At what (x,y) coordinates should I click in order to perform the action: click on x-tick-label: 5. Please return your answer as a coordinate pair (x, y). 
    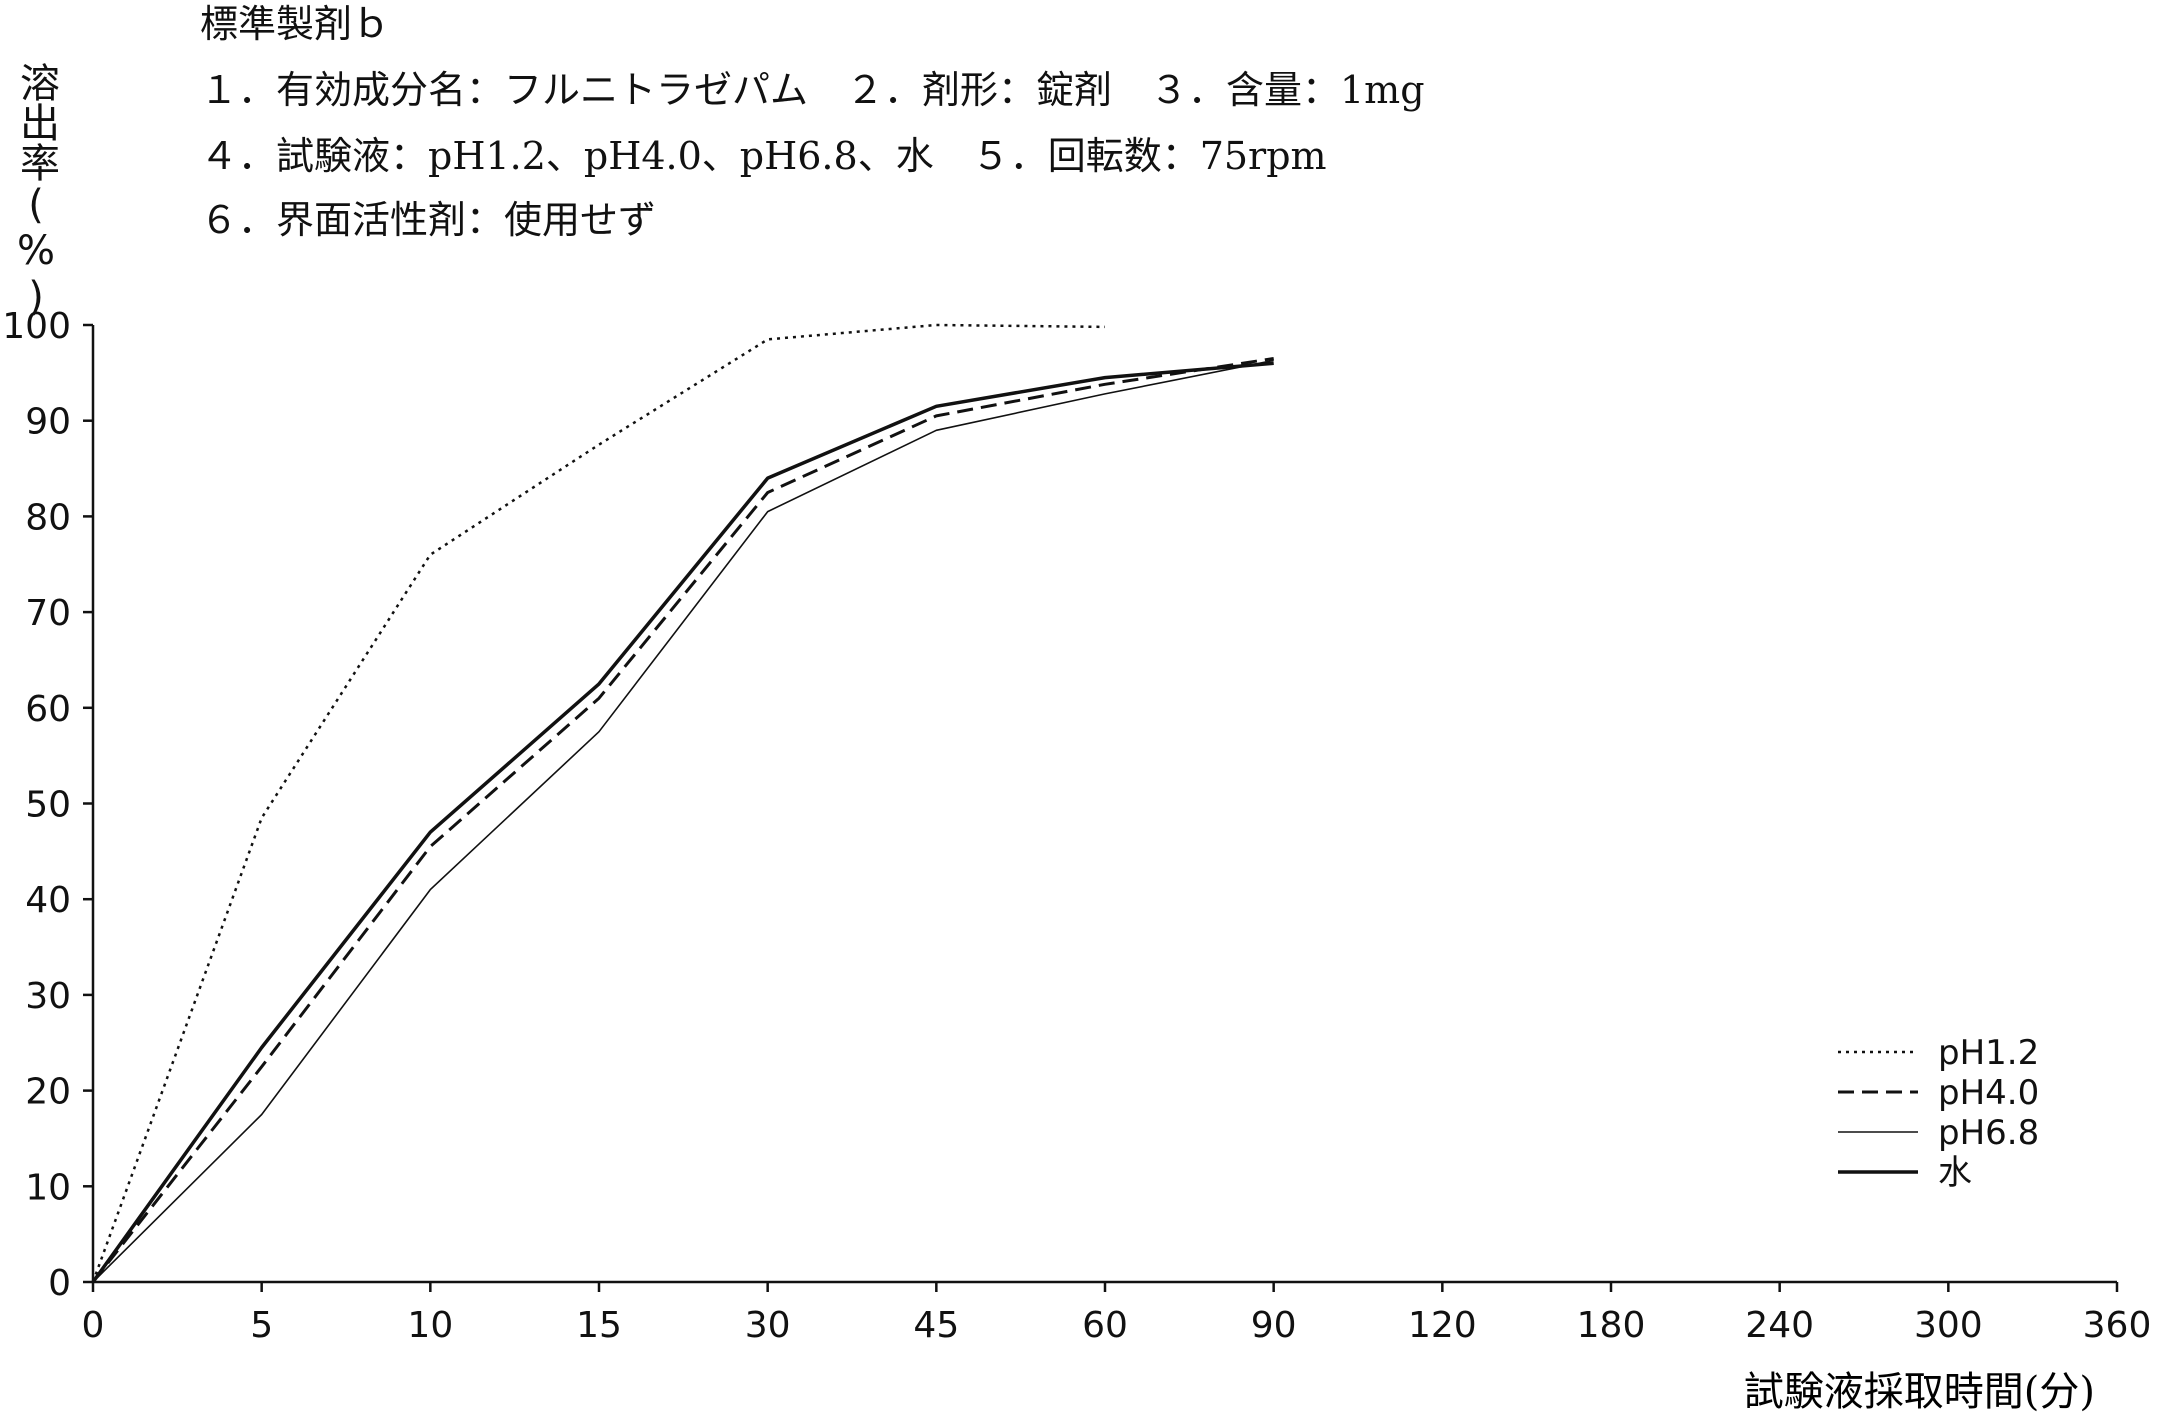
    Looking at the image, I should click on (261, 1325).